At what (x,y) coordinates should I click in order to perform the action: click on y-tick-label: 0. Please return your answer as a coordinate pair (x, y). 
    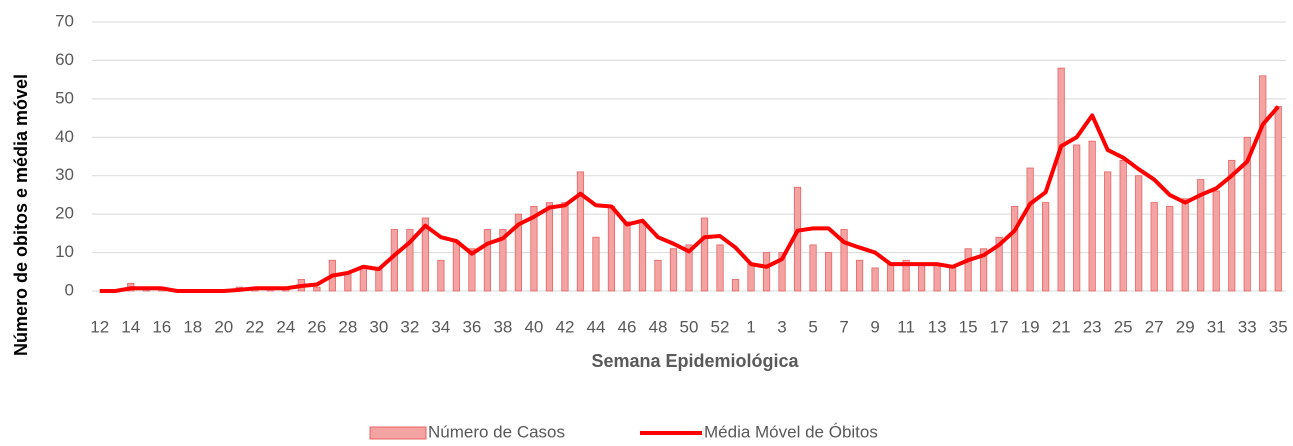
    Looking at the image, I should click on (69, 289).